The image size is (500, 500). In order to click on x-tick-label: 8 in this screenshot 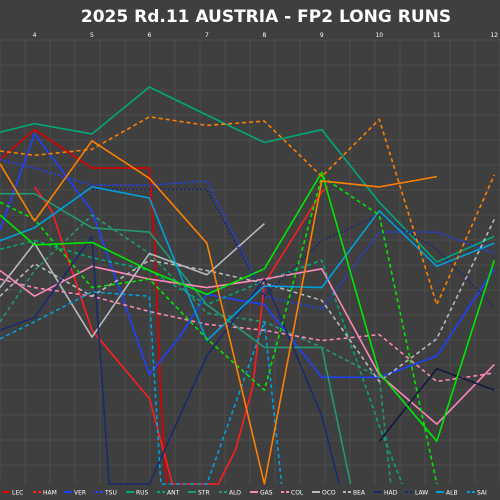, I will do `click(264, 35)`.